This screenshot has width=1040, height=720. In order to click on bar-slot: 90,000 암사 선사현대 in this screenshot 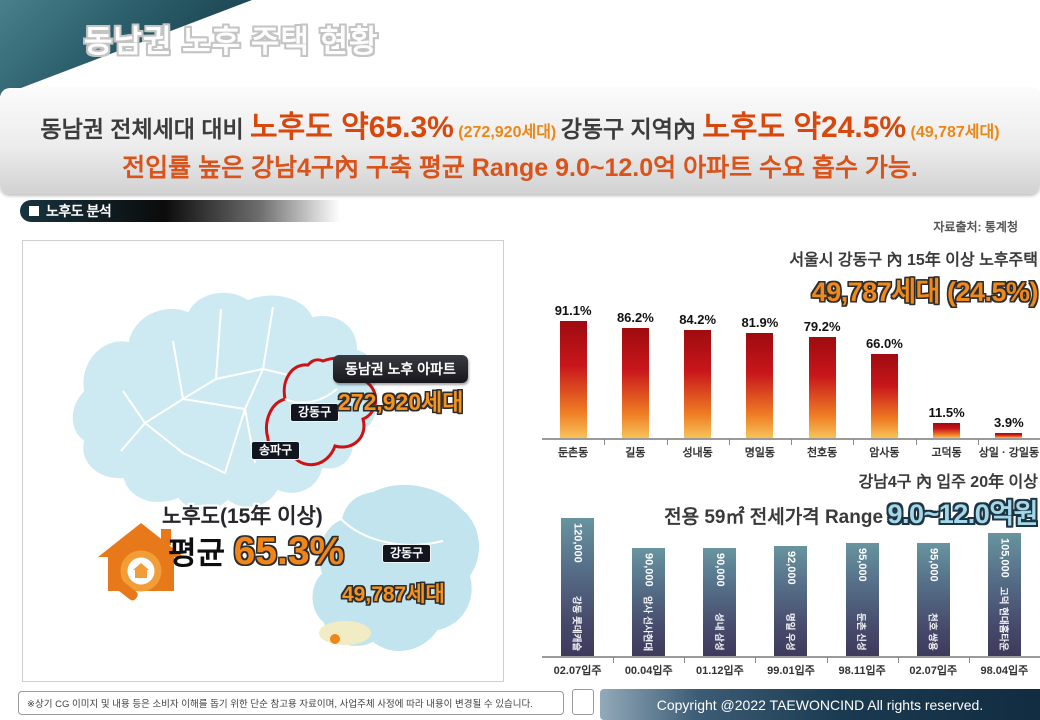, I will do `click(648, 602)`.